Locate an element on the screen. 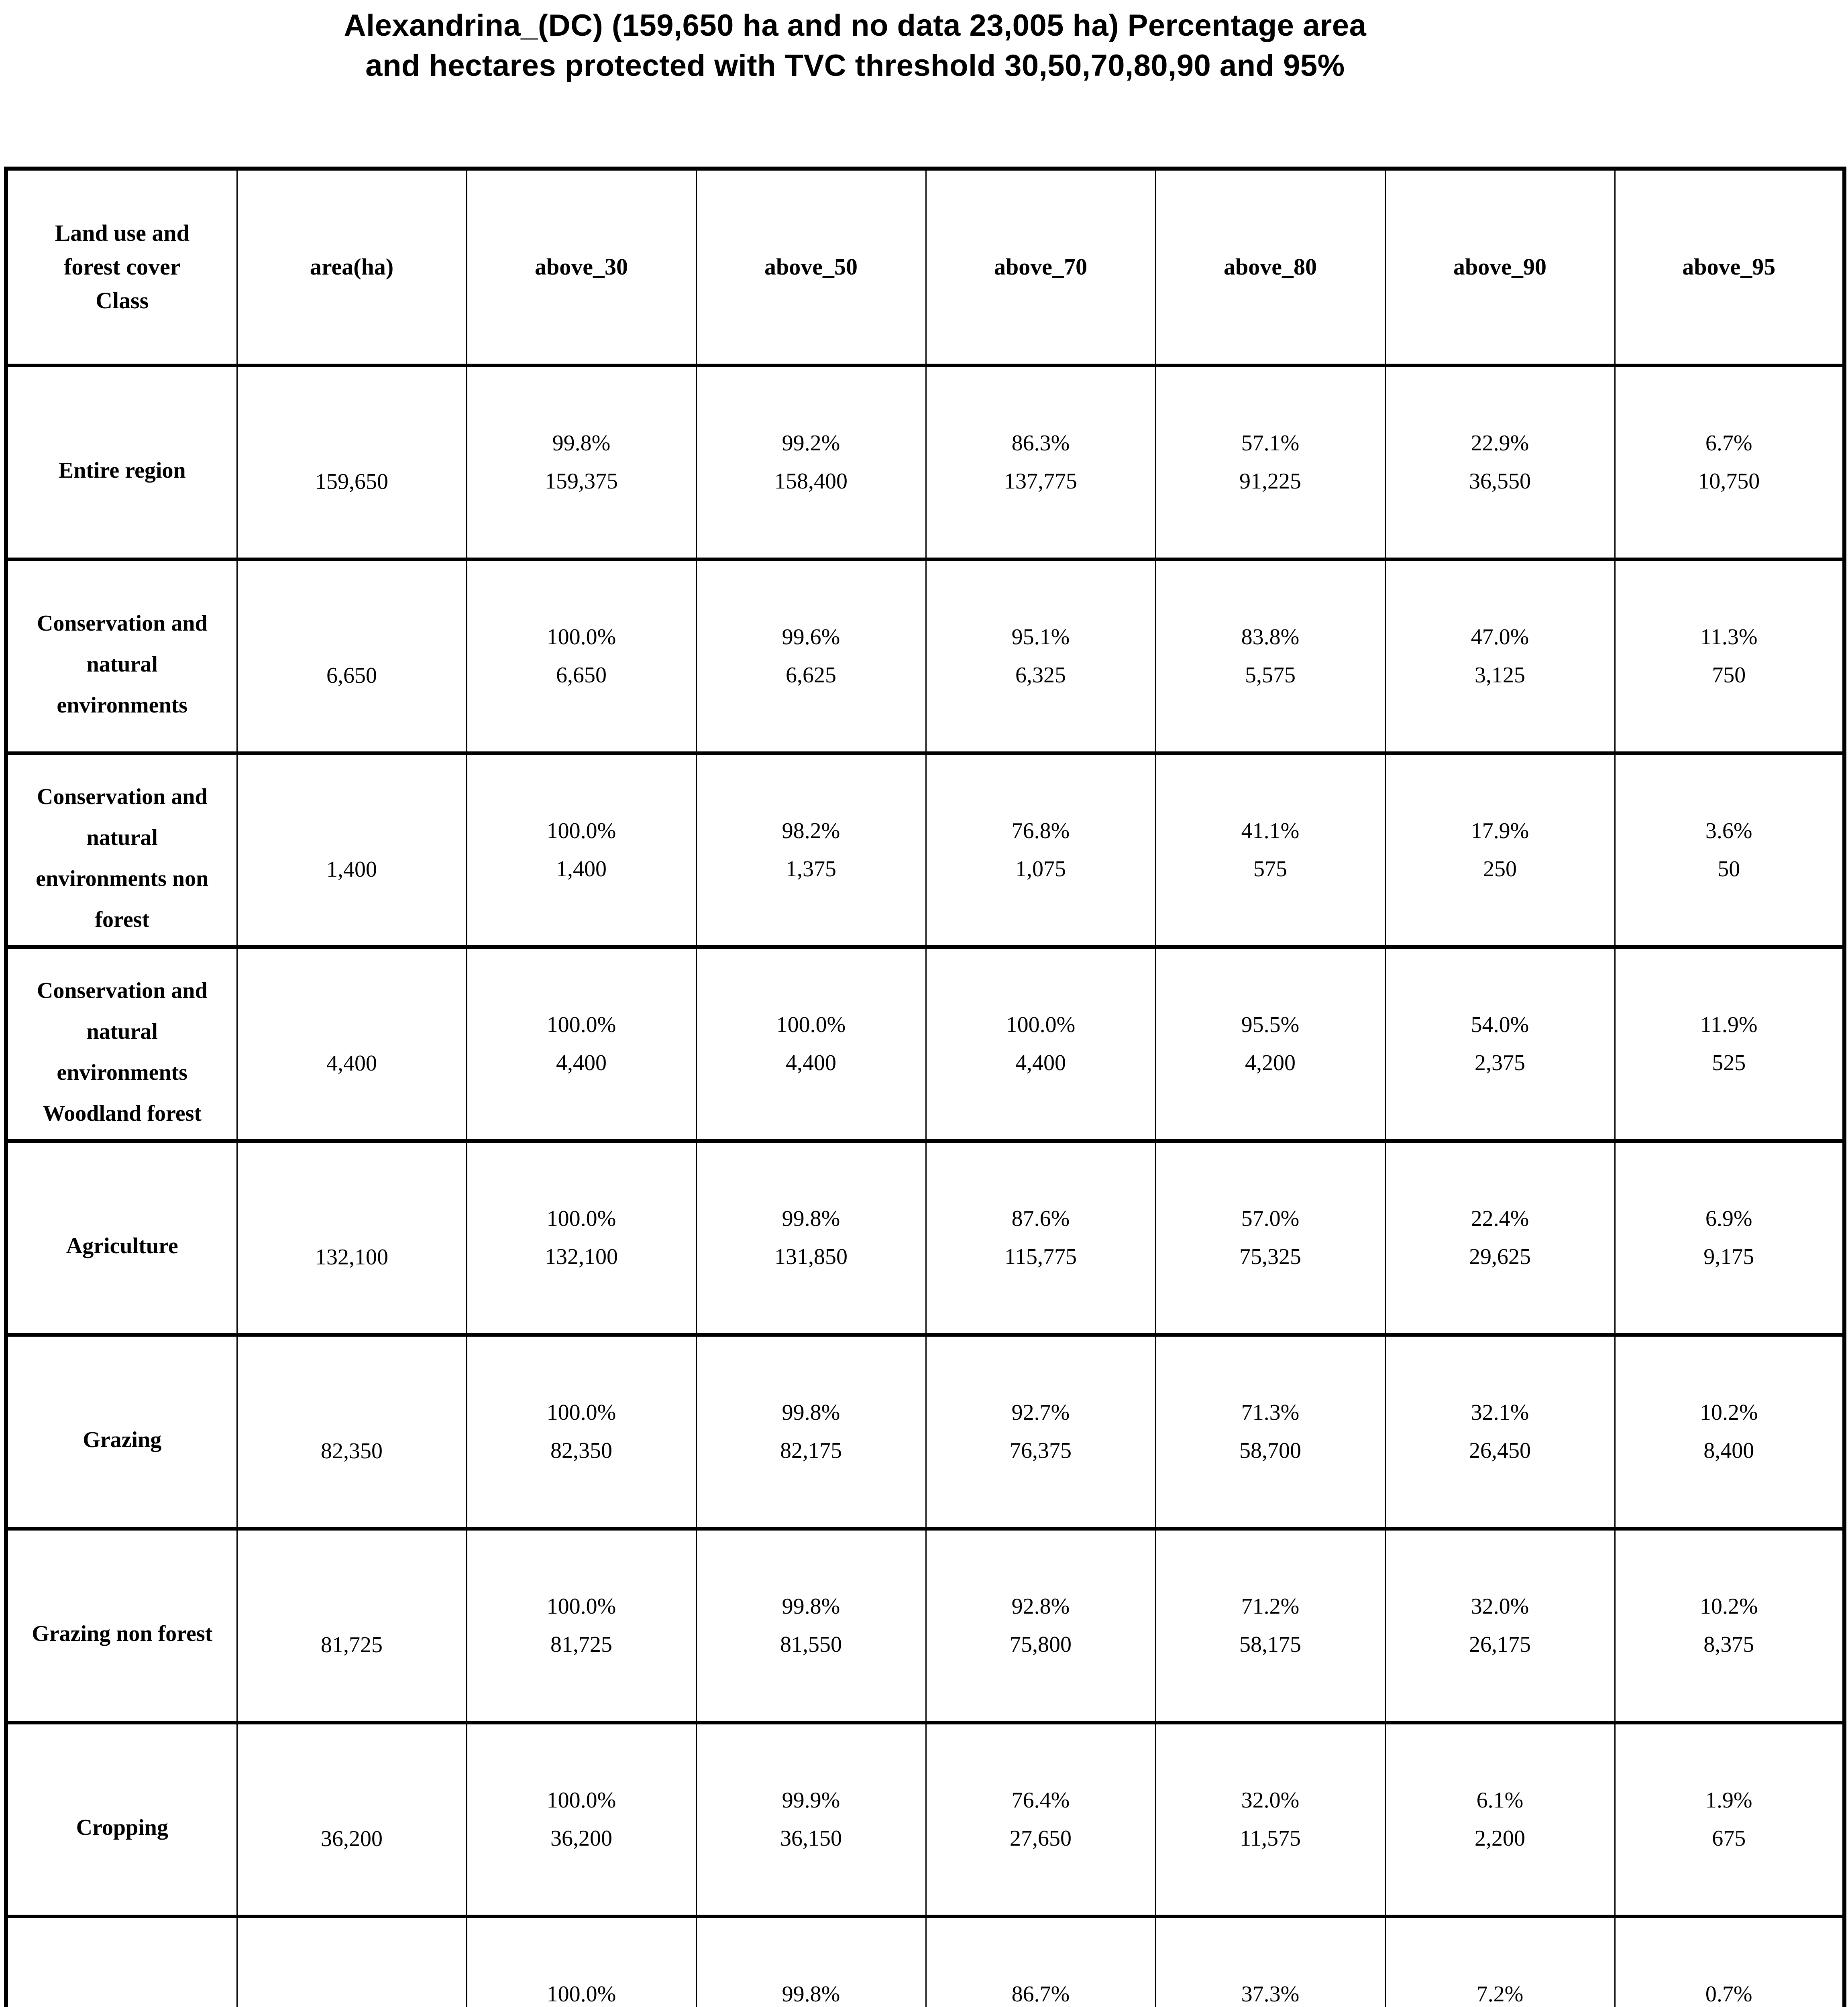  above-90-cell: 6.1% 2,200 is located at coordinates (1500, 1819).